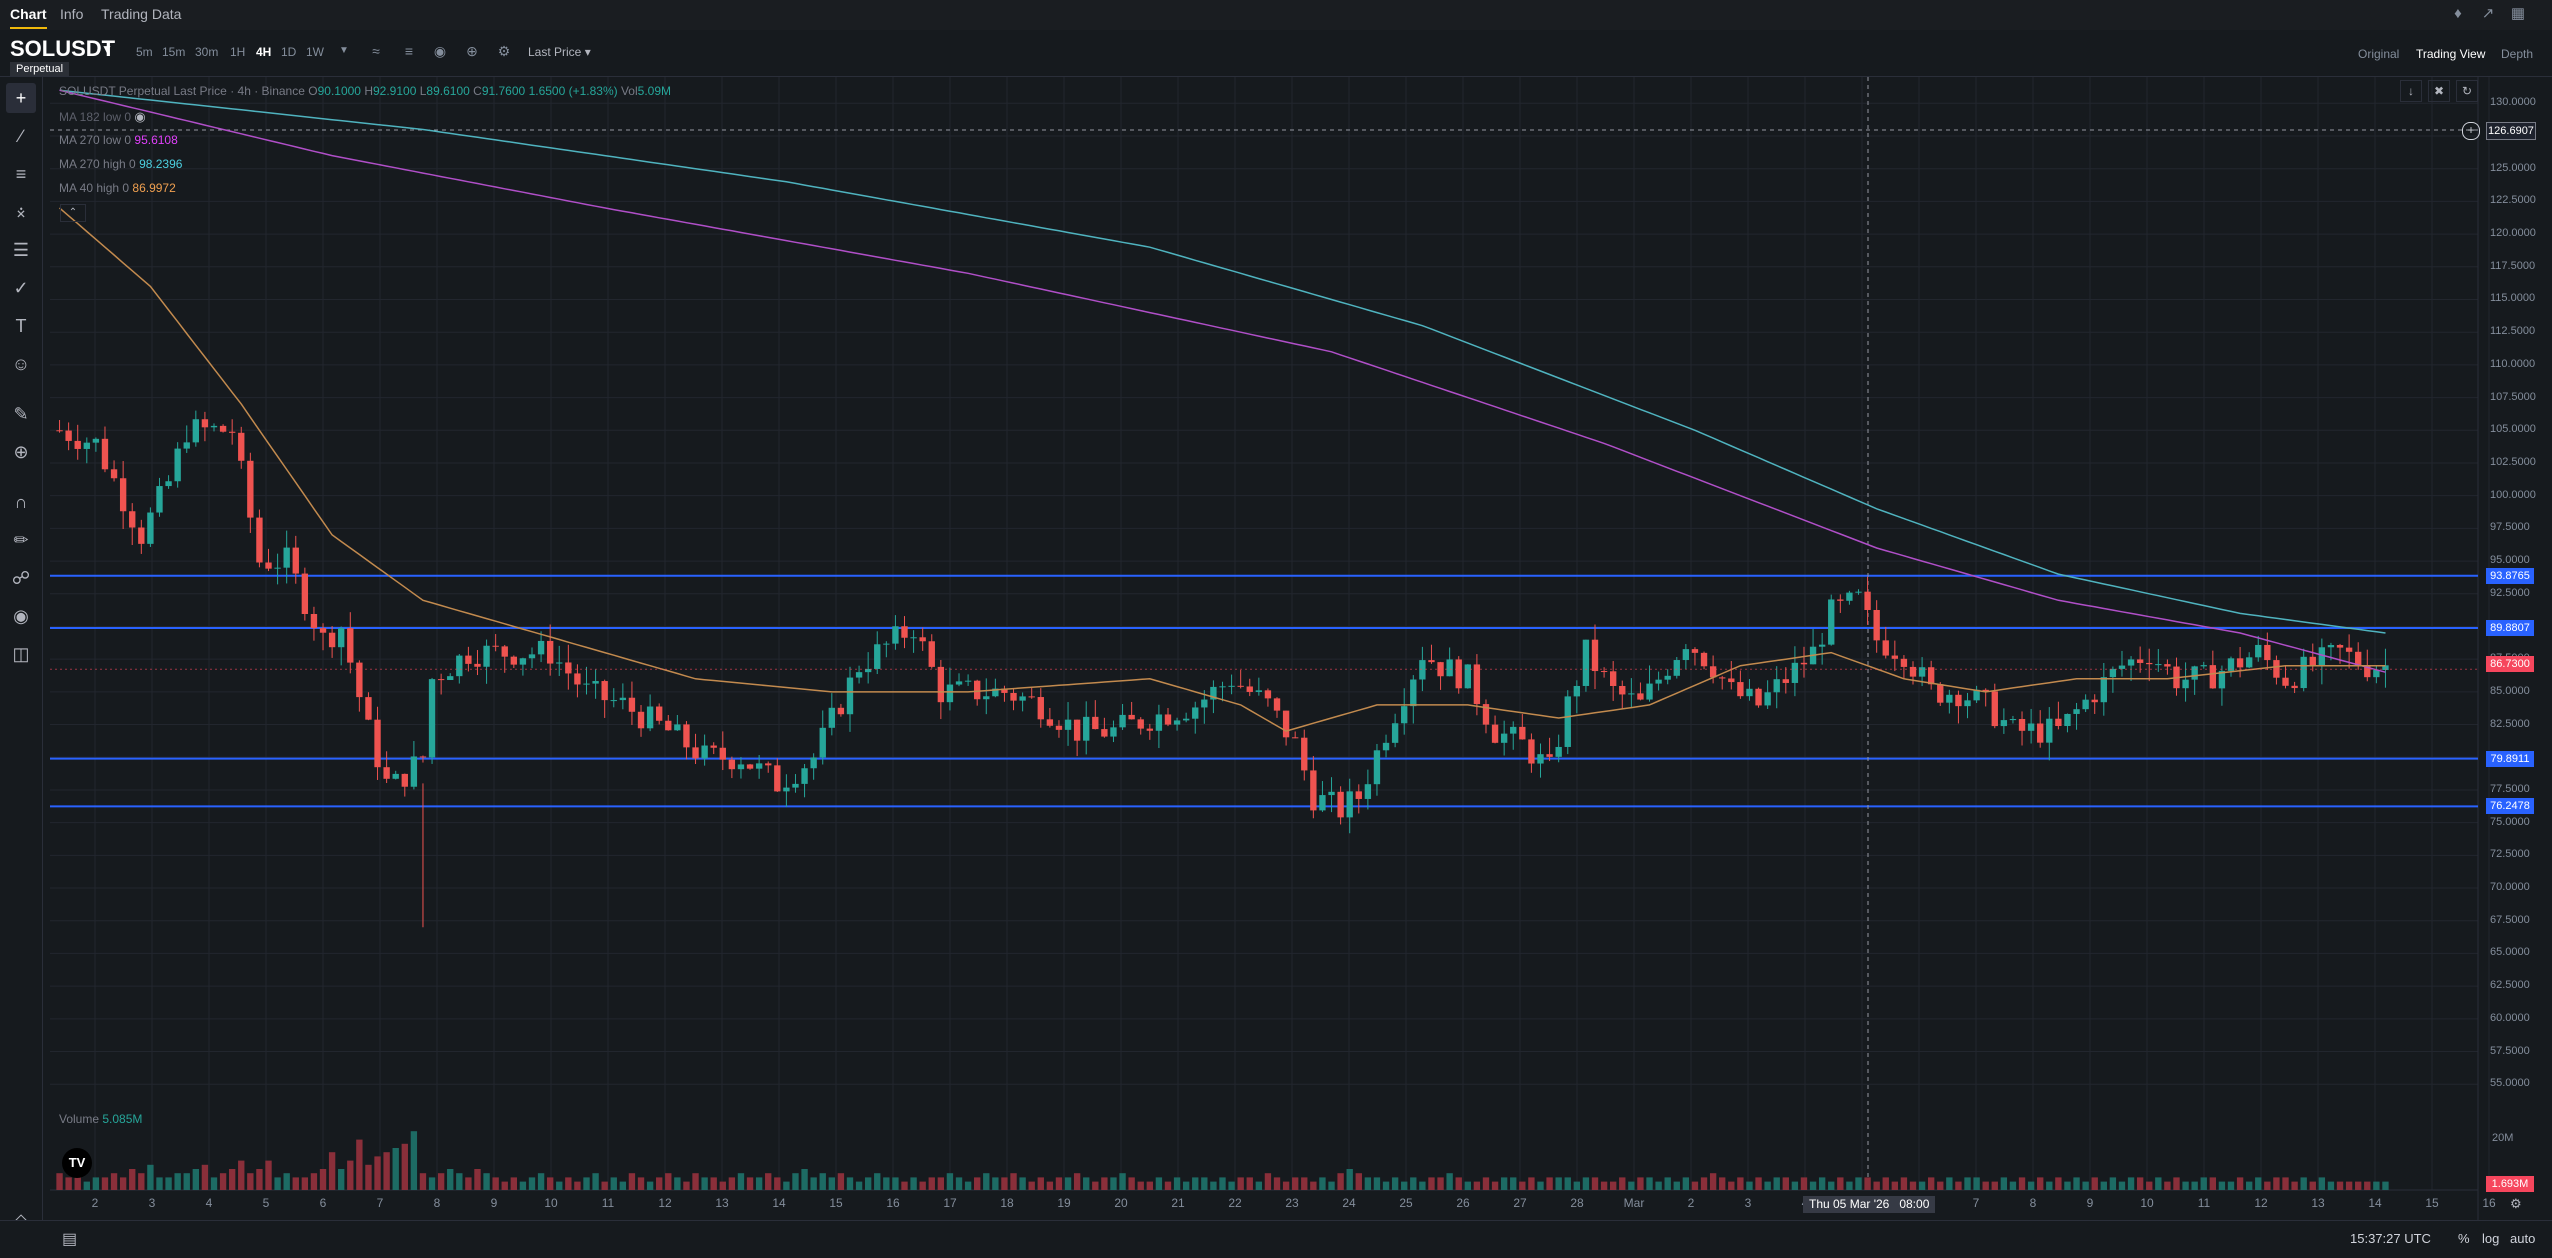  What do you see at coordinates (21, 212) in the screenshot?
I see `pattern-icon: ⨰` at bounding box center [21, 212].